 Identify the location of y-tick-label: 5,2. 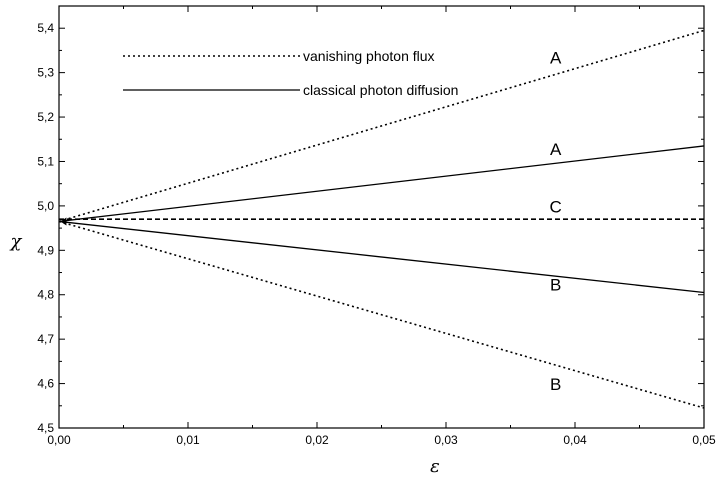
(45, 117).